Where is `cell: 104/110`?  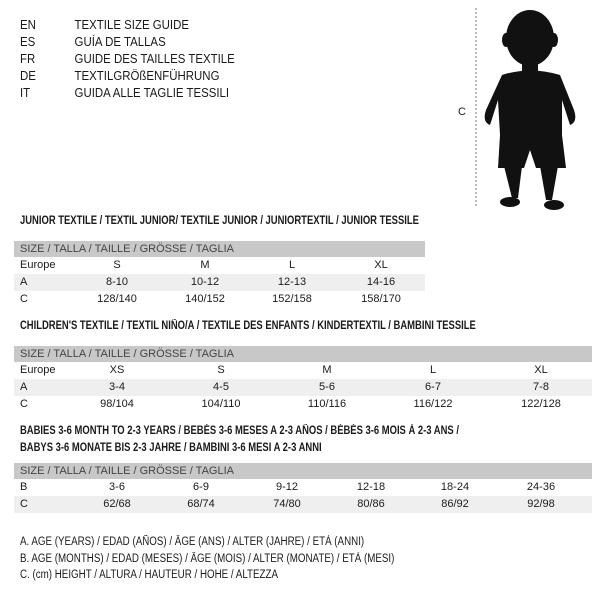 cell: 104/110 is located at coordinates (221, 404).